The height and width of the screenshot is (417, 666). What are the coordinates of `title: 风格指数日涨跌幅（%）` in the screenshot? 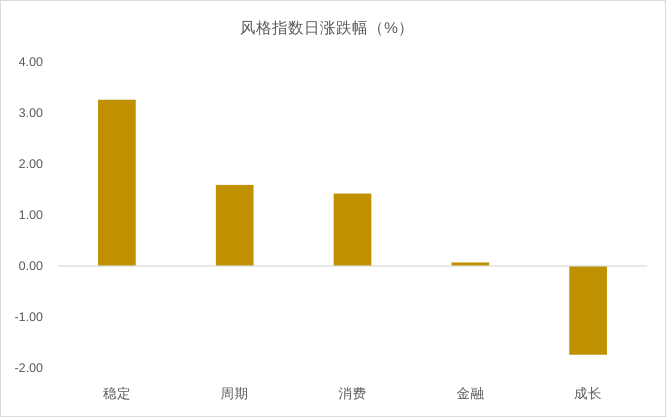 It's located at (327, 28).